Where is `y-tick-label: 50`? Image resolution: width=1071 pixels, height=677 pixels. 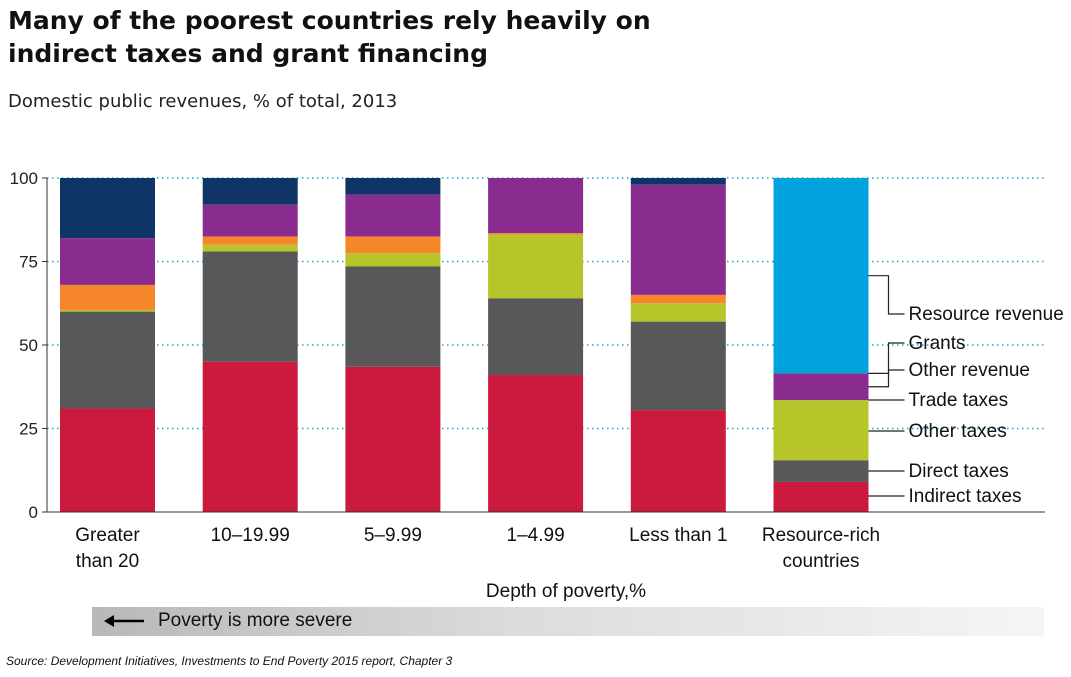 y-tick-label: 50 is located at coordinates (28, 345).